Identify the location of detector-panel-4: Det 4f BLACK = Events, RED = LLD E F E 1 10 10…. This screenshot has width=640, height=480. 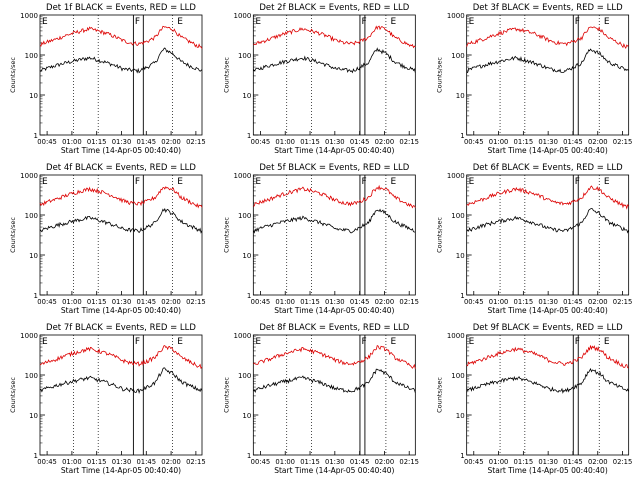
(107, 239).